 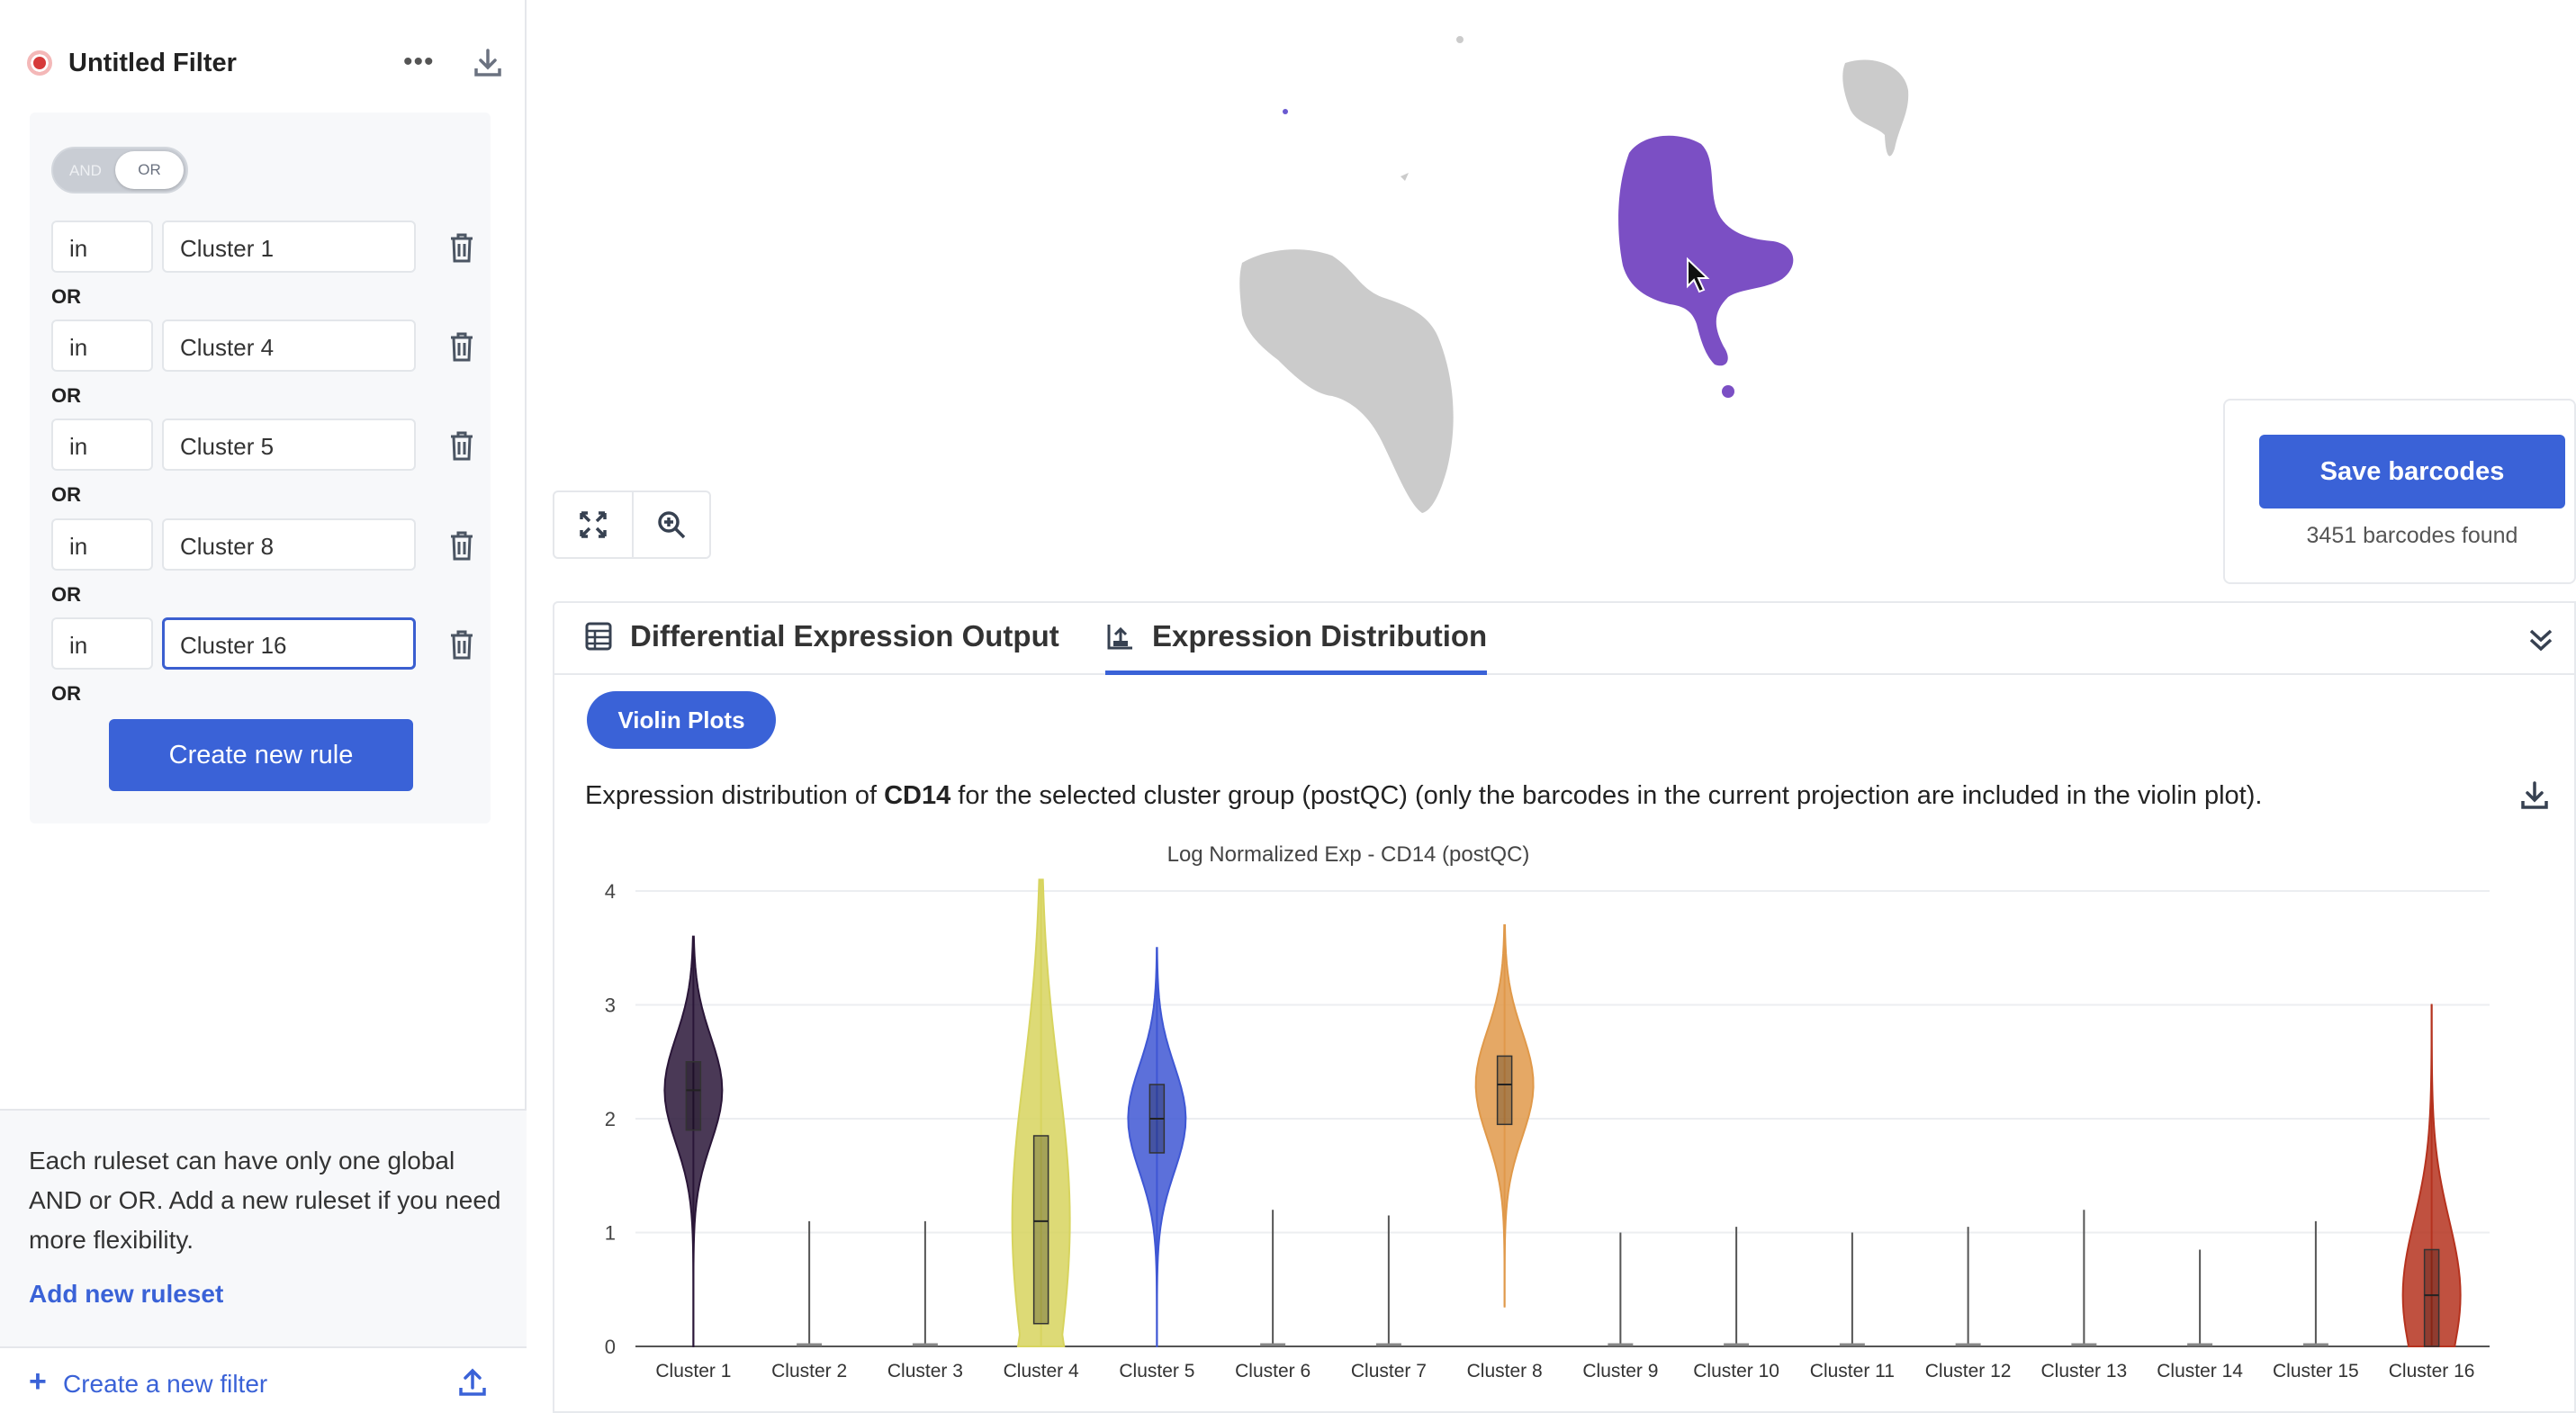 I want to click on rule-row: in Cluster 4, so click(x=262, y=346).